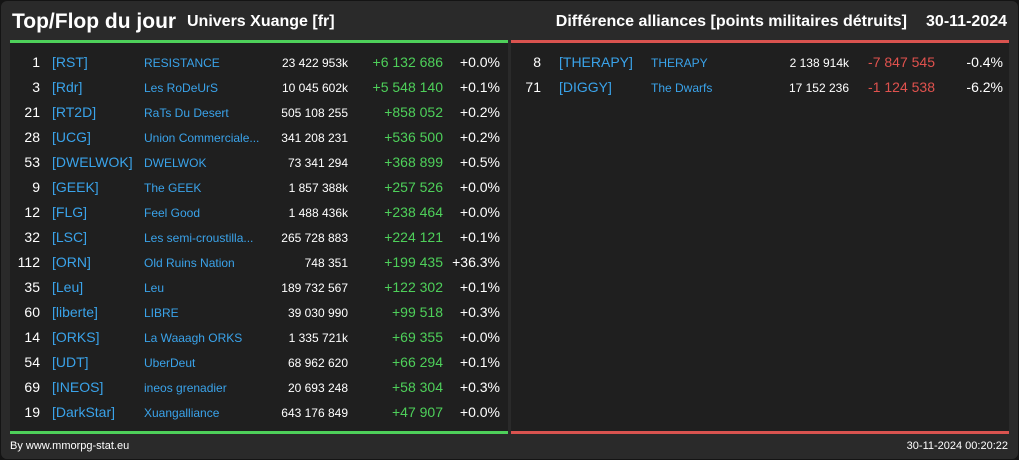 This screenshot has height=460, width=1019. What do you see at coordinates (182, 63) in the screenshot?
I see `alliance-name-link: RESISTANCE` at bounding box center [182, 63].